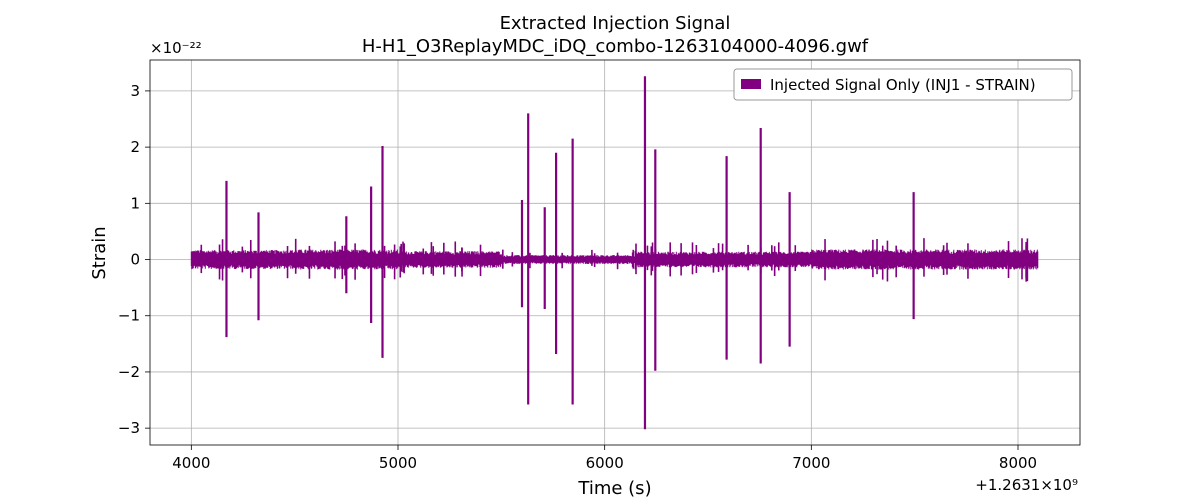 This screenshot has width=1200, height=500. I want to click on x-axis-offset: +1.2631×10⁹, so click(1026, 485).